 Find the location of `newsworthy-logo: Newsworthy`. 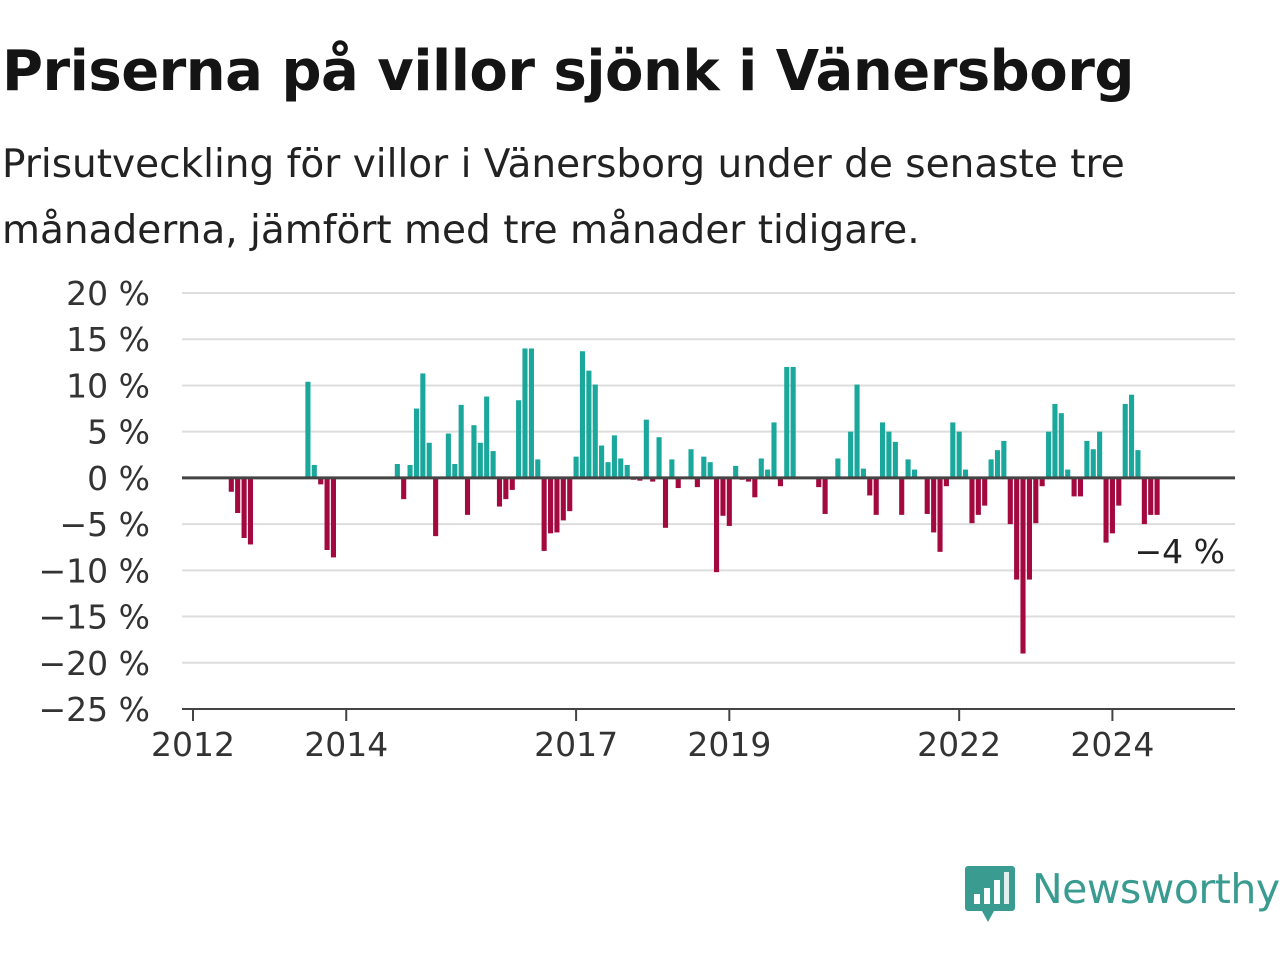

newsworthy-logo: Newsworthy is located at coordinates (1122, 895).